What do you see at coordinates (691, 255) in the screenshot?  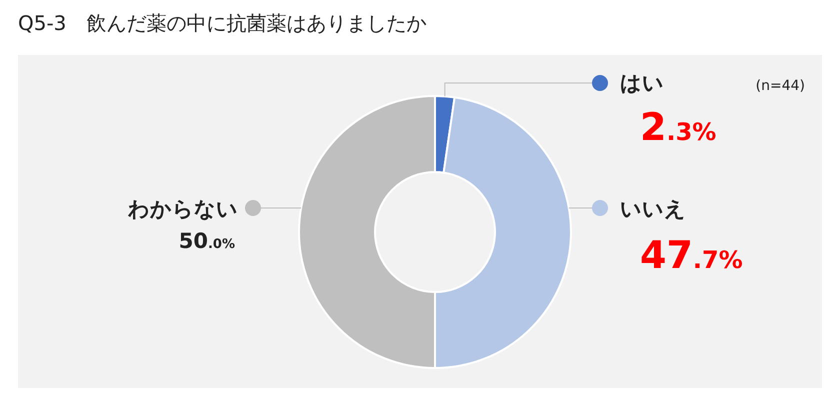 I see `data-label: 47.7%` at bounding box center [691, 255].